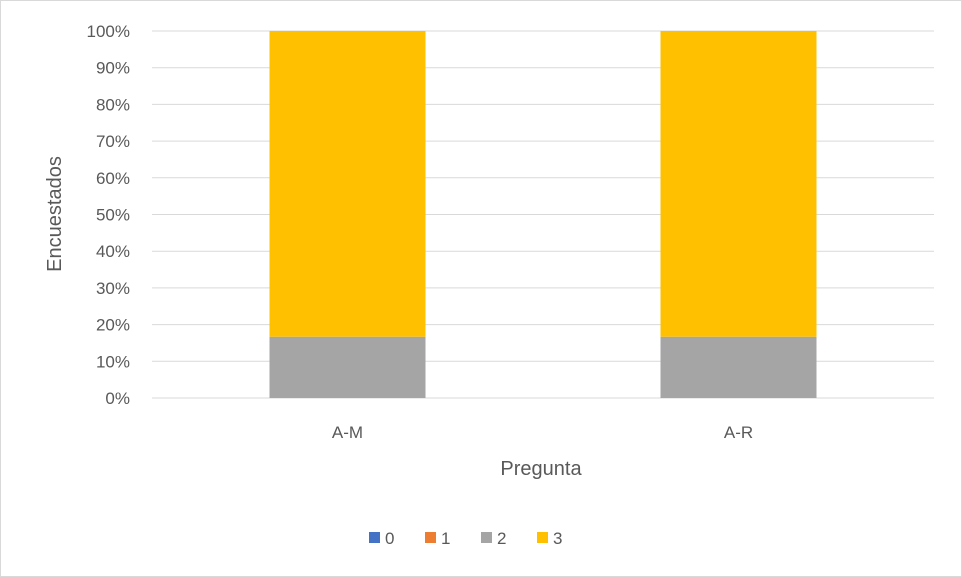  What do you see at coordinates (113, 215) in the screenshot?
I see `y-tick-label: 50%` at bounding box center [113, 215].